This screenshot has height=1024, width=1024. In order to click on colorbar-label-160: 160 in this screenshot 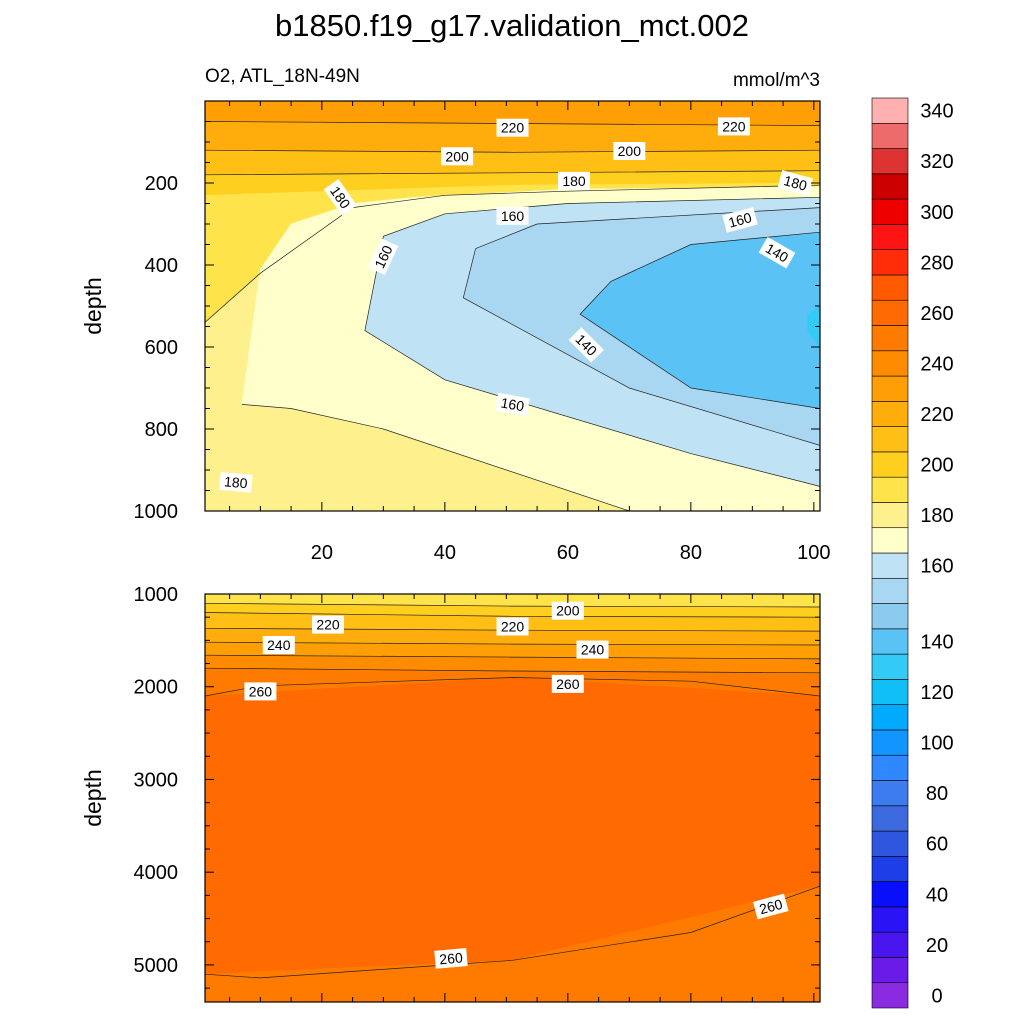, I will do `click(936, 567)`.